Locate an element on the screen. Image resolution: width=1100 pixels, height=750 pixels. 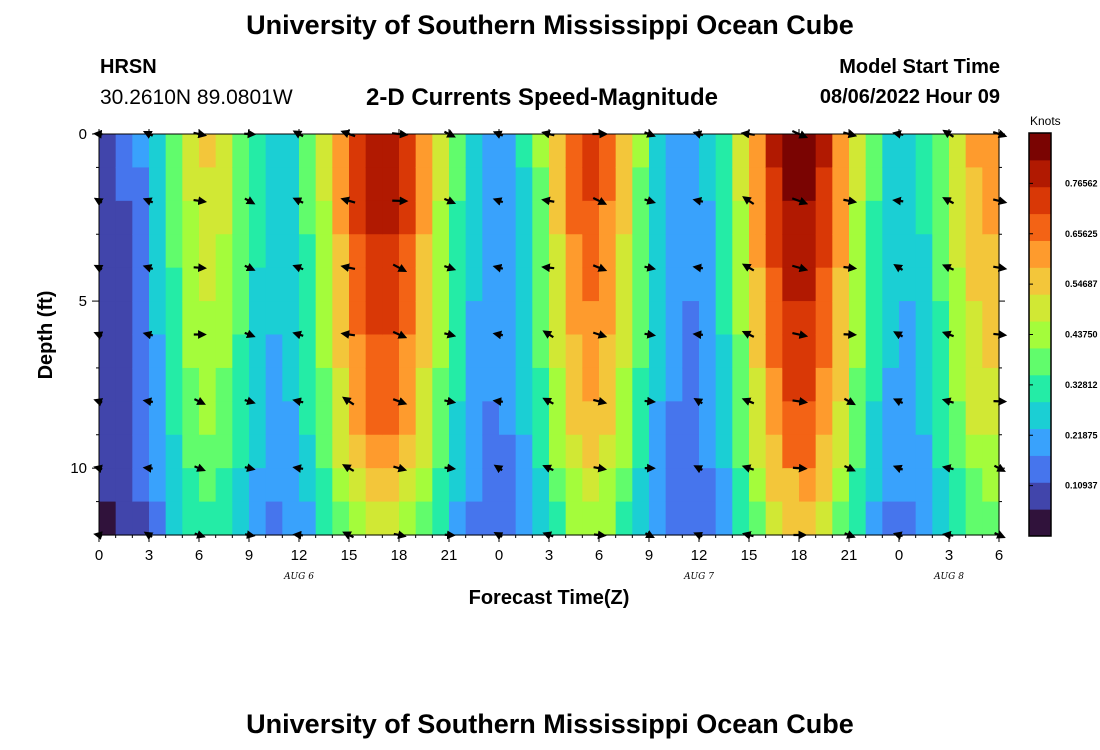
x-tick-label: 9 is located at coordinates (249, 555).